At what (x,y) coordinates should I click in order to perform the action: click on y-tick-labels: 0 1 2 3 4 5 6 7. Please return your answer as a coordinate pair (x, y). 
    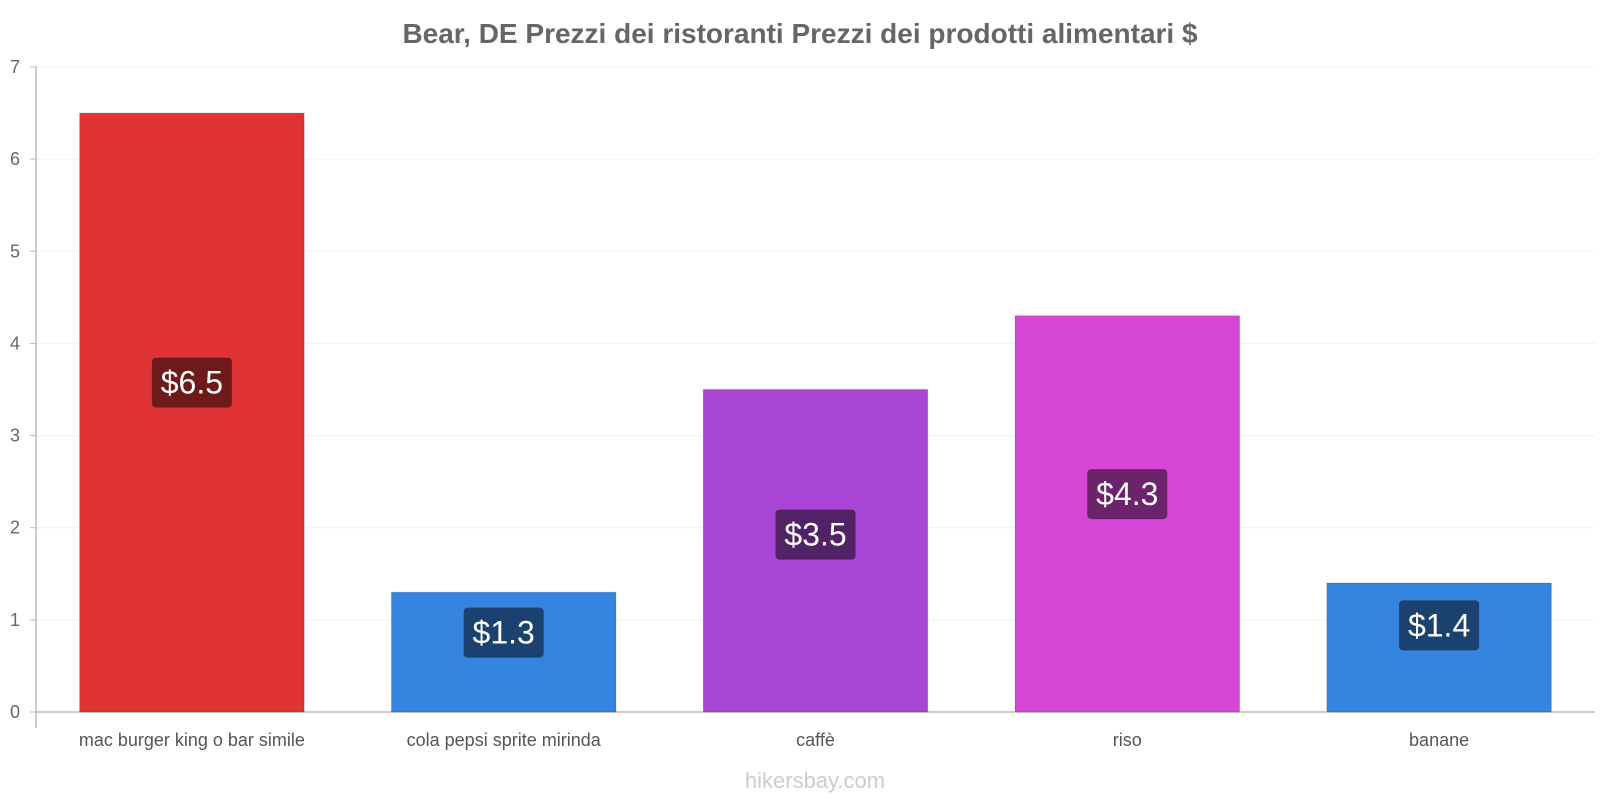
    Looking at the image, I should click on (15, 389).